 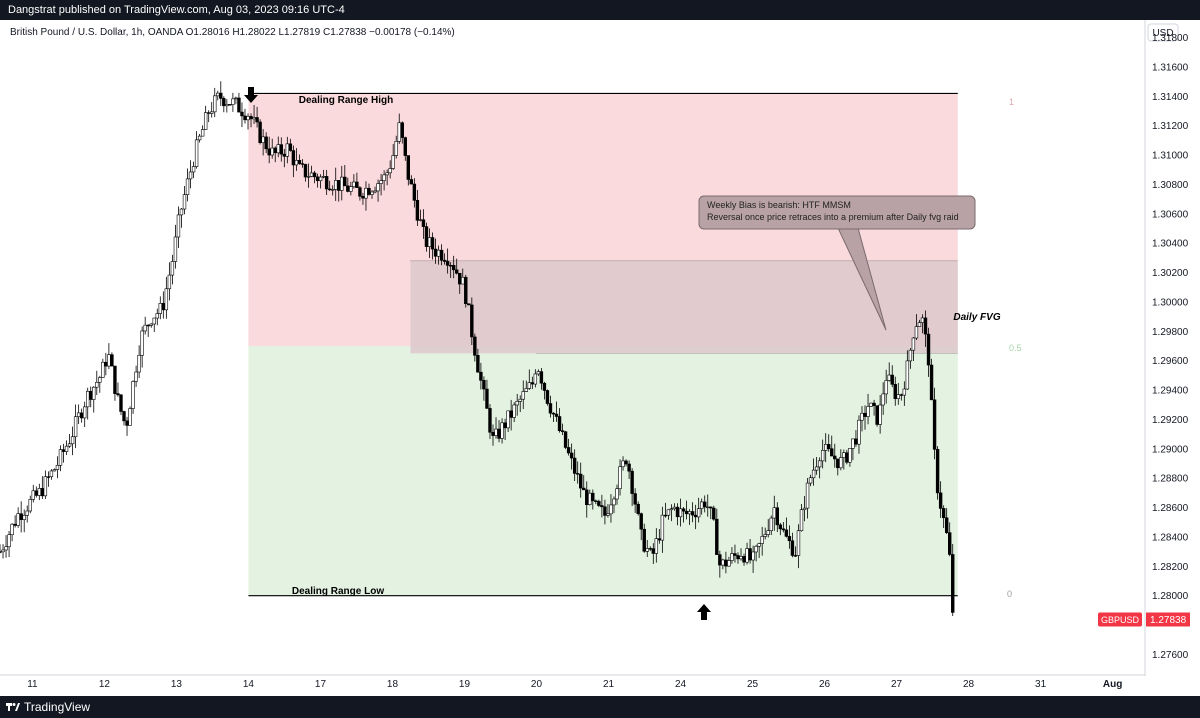 I want to click on range-low-label: Dealing Range Low, so click(x=338, y=591).